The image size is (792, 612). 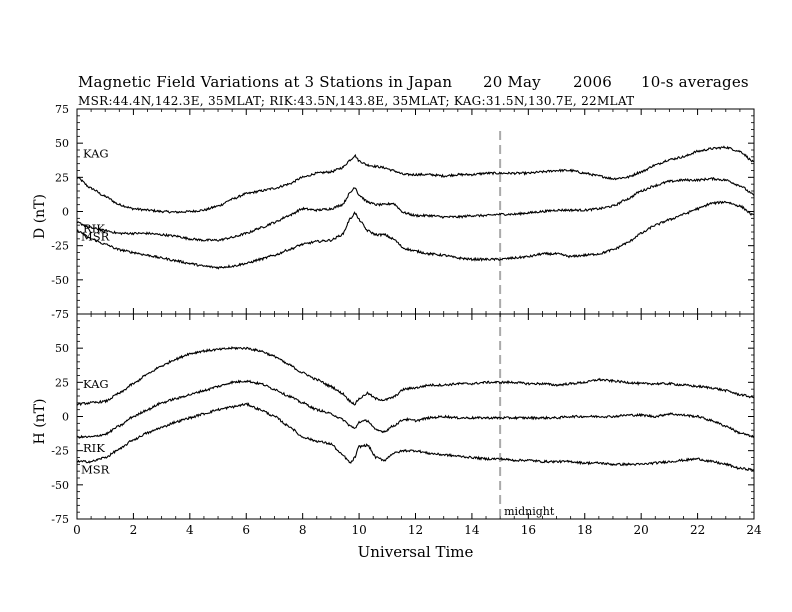 I want to click on x-tick-label: 4, so click(x=190, y=530).